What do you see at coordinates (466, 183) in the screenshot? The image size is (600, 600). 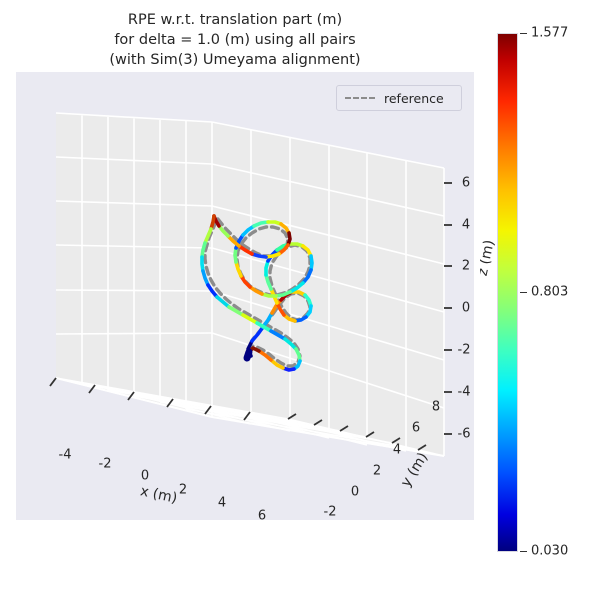 I see `z-tick-label: 6` at bounding box center [466, 183].